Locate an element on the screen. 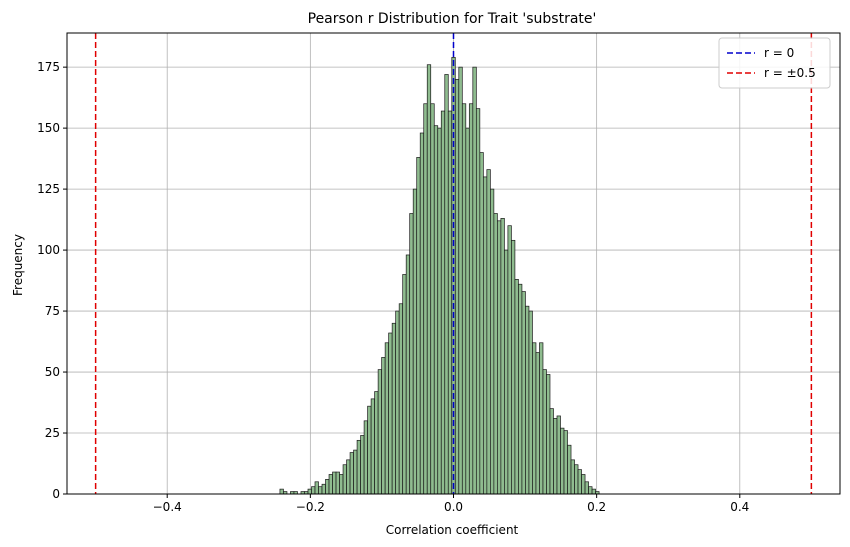 The width and height of the screenshot is (850, 547). x-tick-label: 0.2 is located at coordinates (596, 507).